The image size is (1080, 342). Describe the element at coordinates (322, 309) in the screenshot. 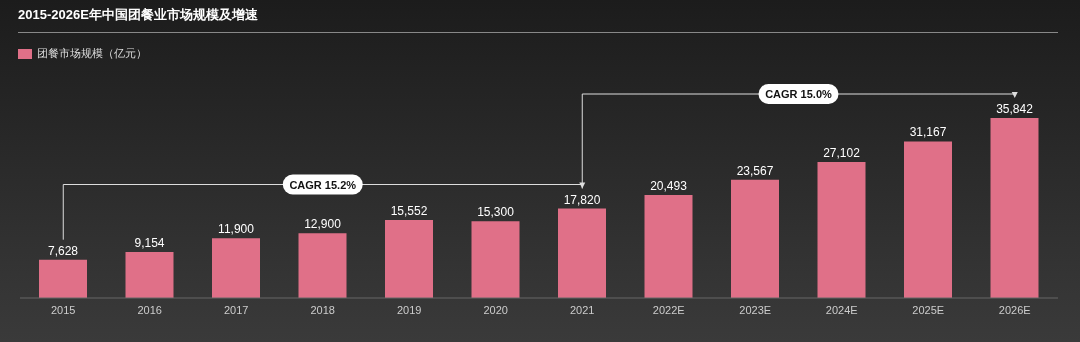

I see `x-tick-label: 2018` at that location.